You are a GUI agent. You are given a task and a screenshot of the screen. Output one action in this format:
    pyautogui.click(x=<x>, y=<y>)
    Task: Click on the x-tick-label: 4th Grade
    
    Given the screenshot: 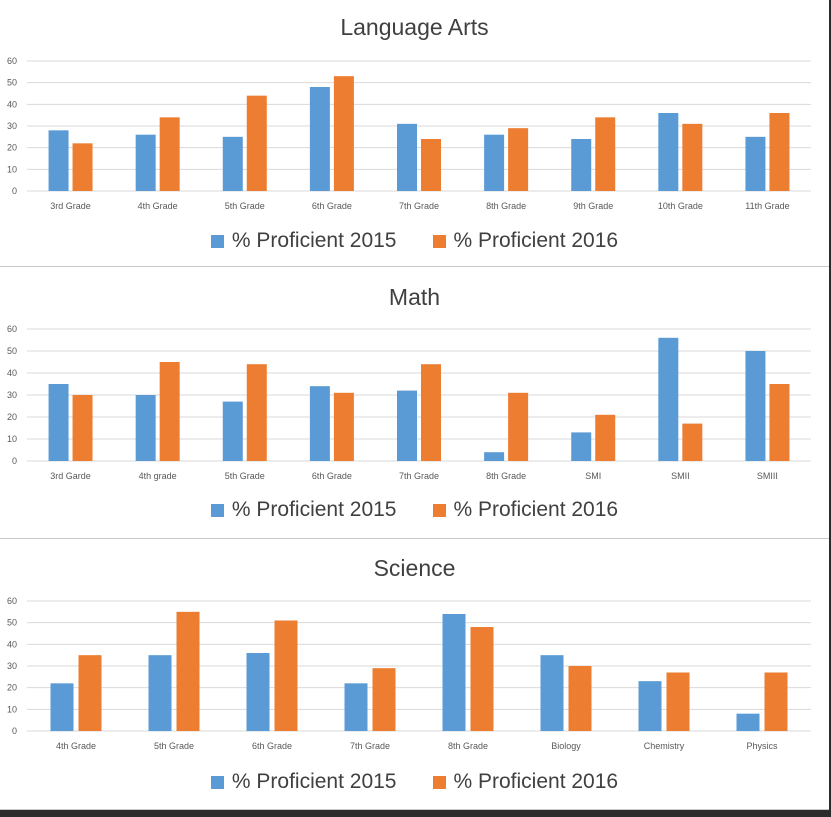 What is the action you would take?
    pyautogui.click(x=158, y=206)
    